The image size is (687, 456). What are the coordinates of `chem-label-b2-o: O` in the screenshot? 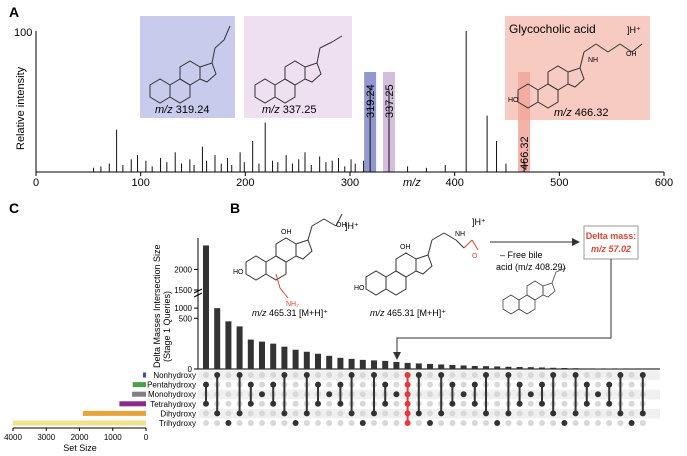 It's located at (475, 256).